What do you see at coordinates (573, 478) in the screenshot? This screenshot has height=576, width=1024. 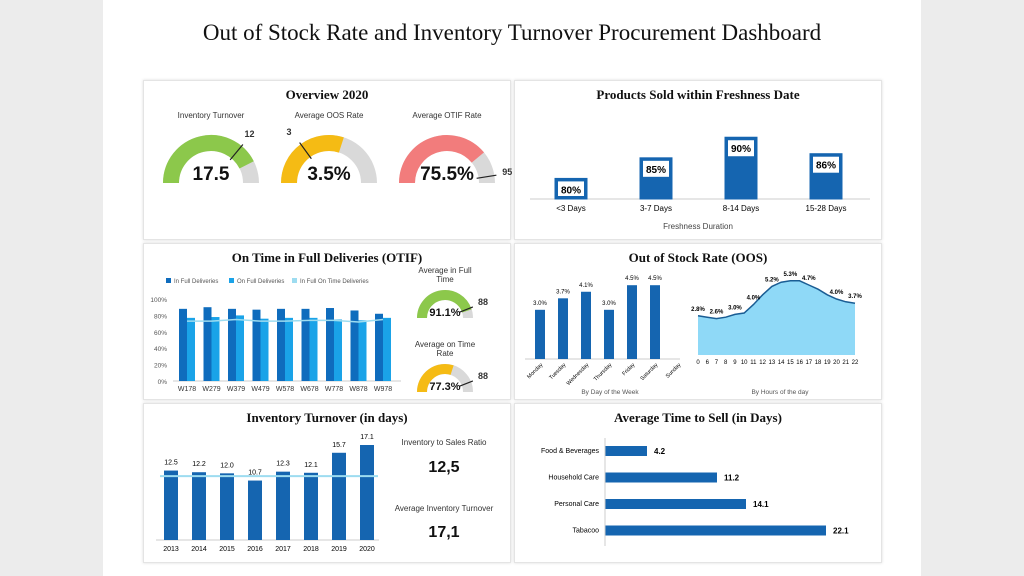 I see `y-tick-label: Household Care` at bounding box center [573, 478].